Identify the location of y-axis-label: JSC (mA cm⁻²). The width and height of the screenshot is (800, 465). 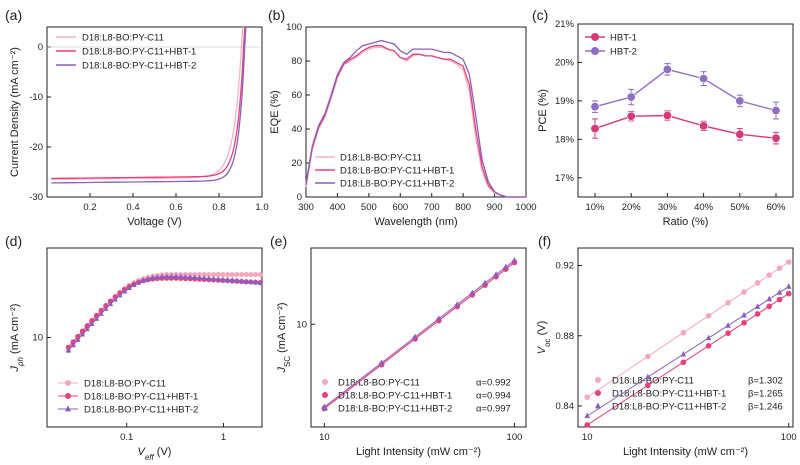
(284, 337).